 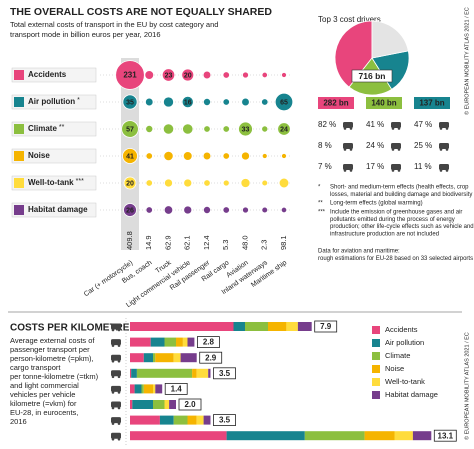 I want to click on driver-share: 41 %, so click(x=375, y=124).